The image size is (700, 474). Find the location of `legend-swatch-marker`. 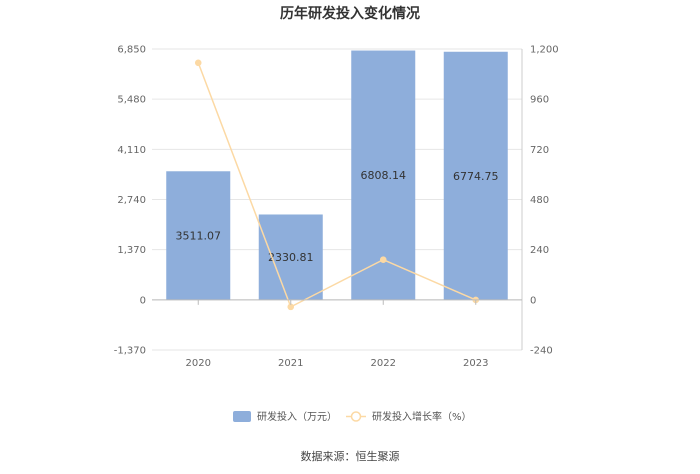

legend-swatch-marker is located at coordinates (356, 416).